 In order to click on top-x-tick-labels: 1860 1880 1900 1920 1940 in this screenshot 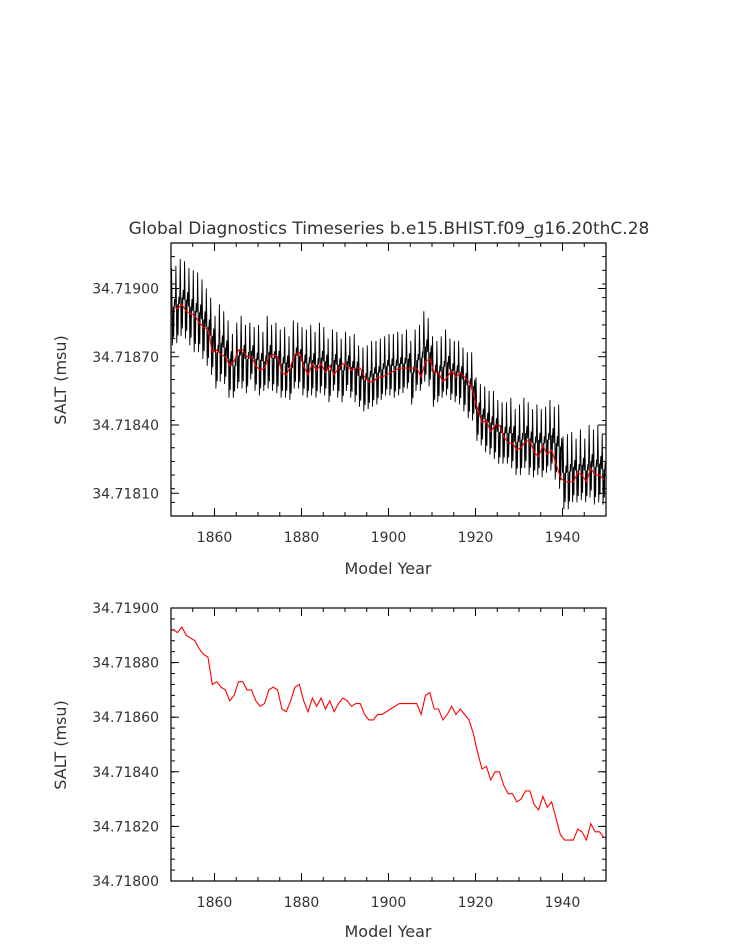, I will do `click(389, 538)`.